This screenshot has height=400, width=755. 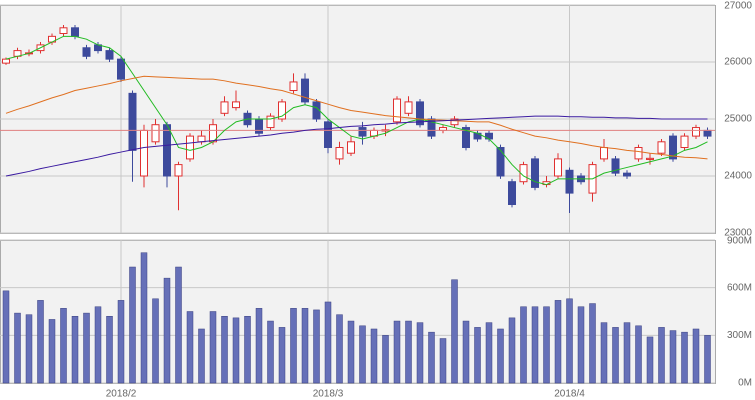 What do you see at coordinates (121, 394) in the screenshot?
I see `x-tick-label: 2018/2` at bounding box center [121, 394].